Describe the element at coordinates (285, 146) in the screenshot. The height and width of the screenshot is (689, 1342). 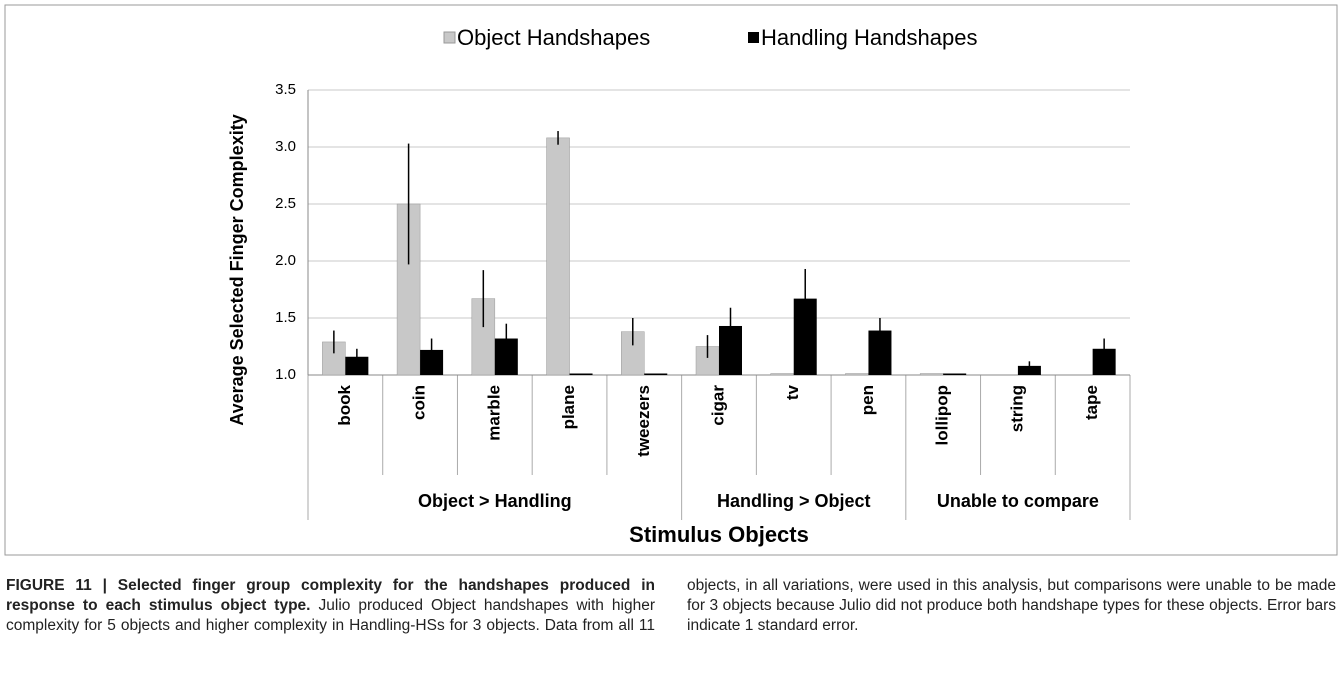
I see `y-tick-label: 3.0` at that location.